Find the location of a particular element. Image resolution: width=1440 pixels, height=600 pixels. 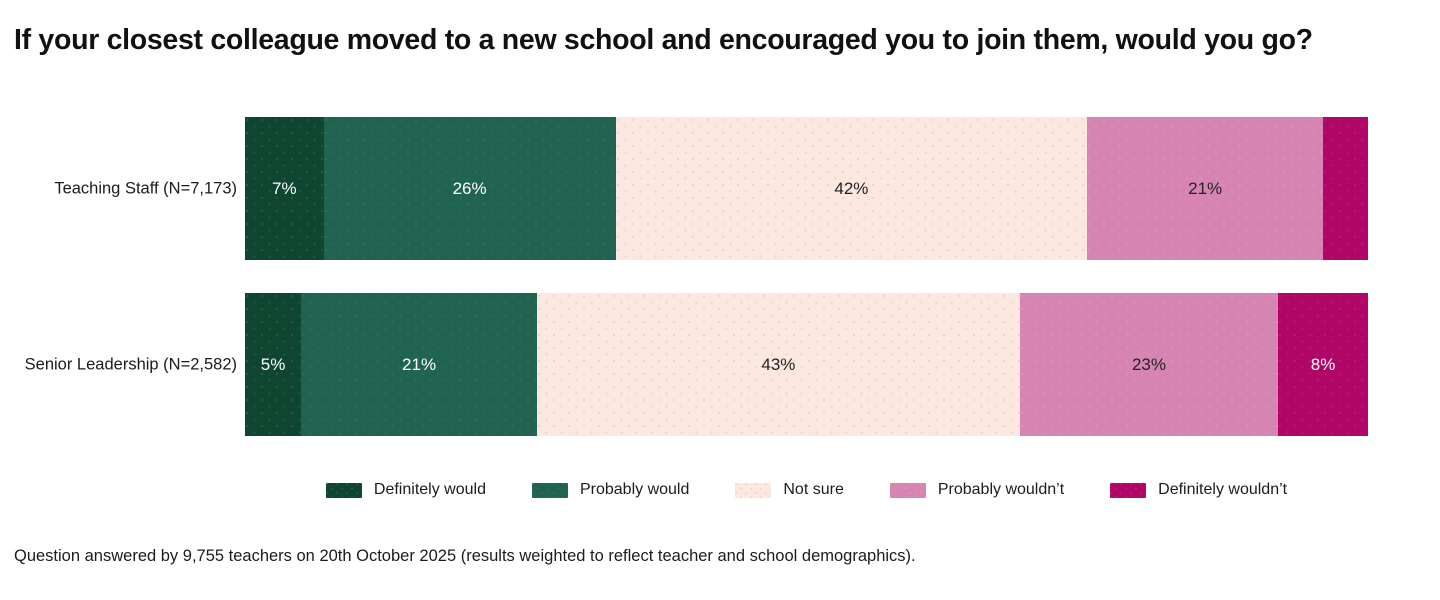

legend-label: Not sure is located at coordinates (813, 489).